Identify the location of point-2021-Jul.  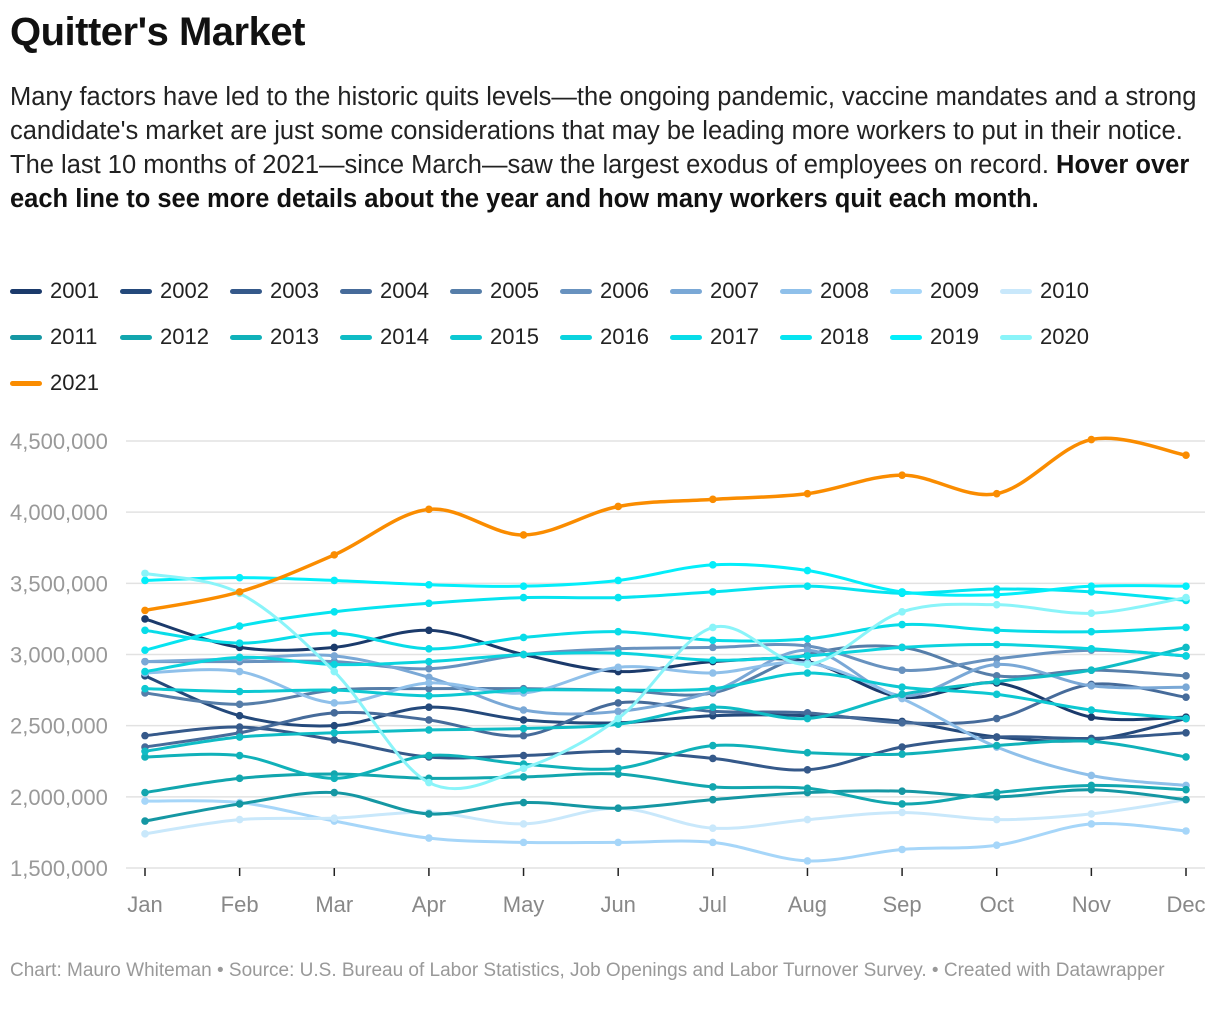
(713, 499).